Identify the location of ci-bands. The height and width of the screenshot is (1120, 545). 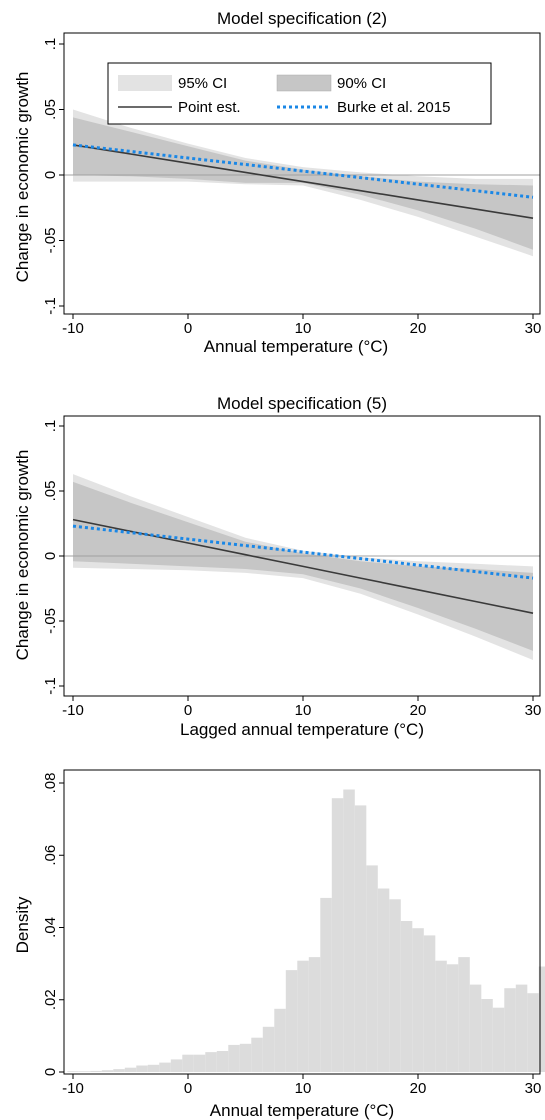
(303, 183).